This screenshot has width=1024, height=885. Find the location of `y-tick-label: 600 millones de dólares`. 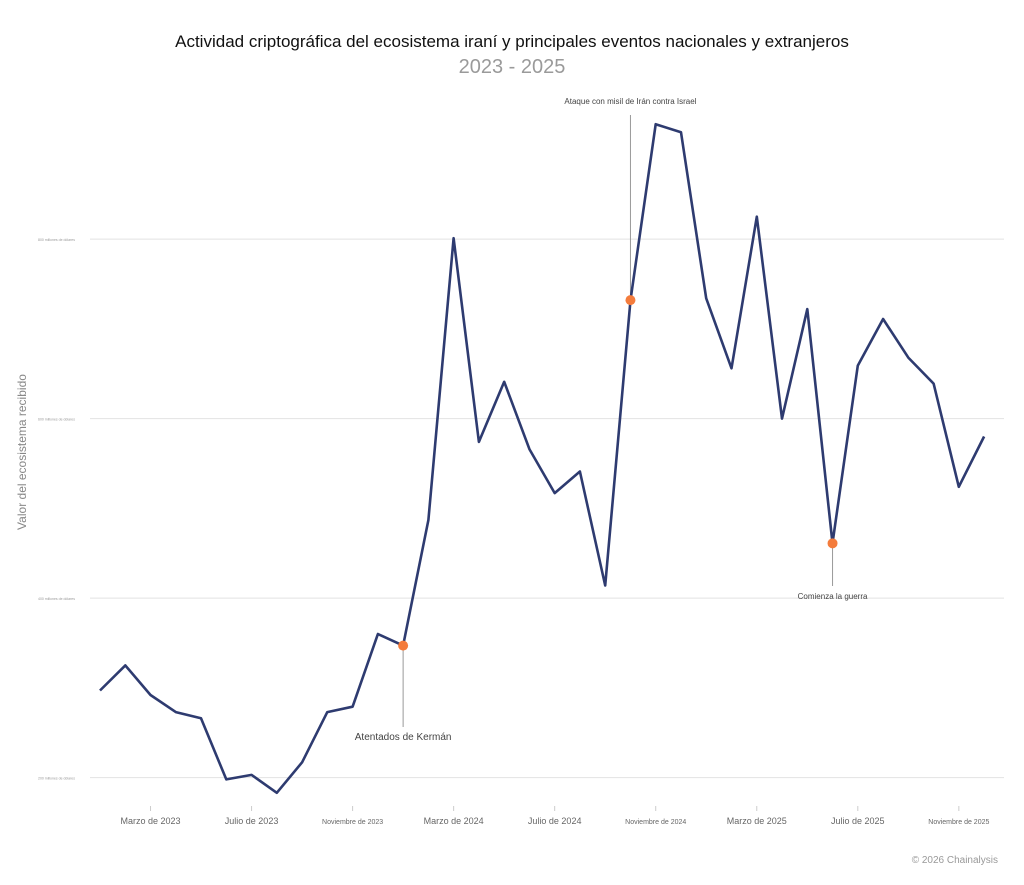

y-tick-label: 600 millones de dólares is located at coordinates (56, 420).